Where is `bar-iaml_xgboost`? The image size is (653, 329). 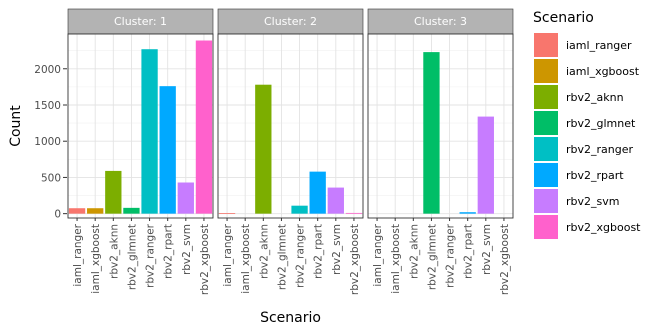
bar-iaml_xgboost is located at coordinates (95, 211).